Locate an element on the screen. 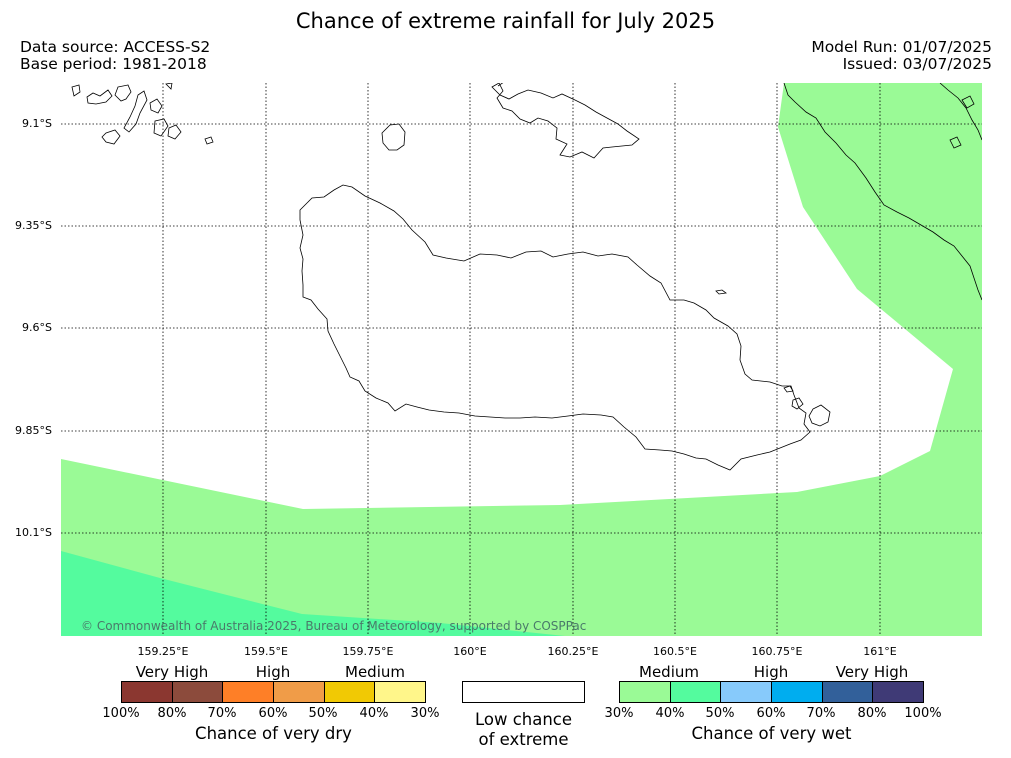 This screenshot has height=758, width=1011. data-source-text: Data source: ACCESS-S2 is located at coordinates (115, 47).